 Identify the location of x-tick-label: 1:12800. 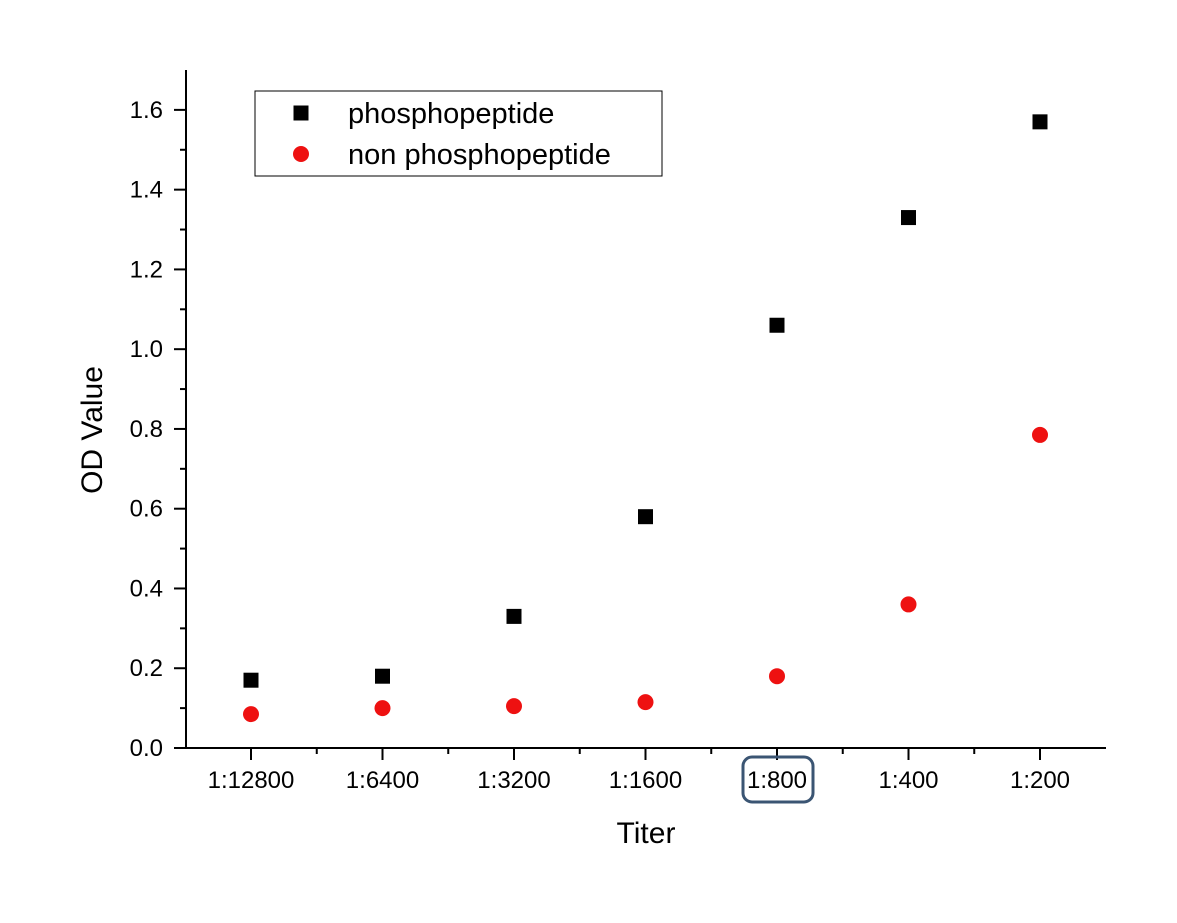
(251, 780).